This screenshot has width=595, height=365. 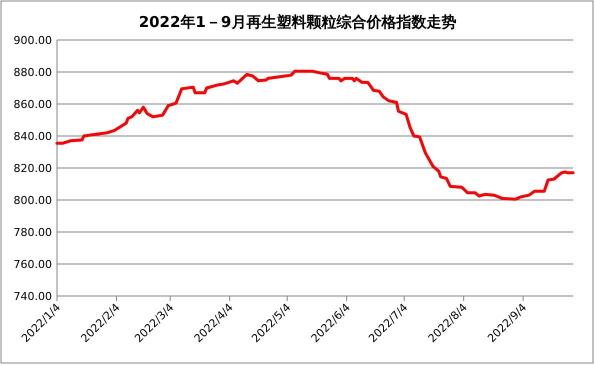 I want to click on y-tick-label: 740.00, so click(x=33, y=296).